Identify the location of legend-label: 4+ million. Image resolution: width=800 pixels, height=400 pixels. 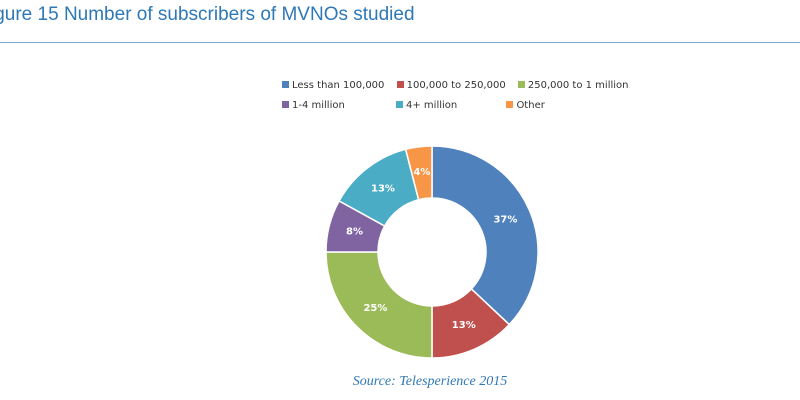
(432, 105).